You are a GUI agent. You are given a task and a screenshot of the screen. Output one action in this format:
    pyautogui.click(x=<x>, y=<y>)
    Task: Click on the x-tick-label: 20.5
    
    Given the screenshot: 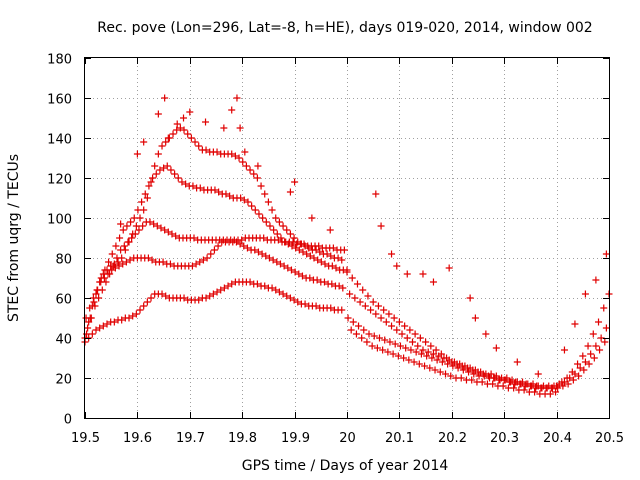 What is the action you would take?
    pyautogui.click(x=609, y=438)
    